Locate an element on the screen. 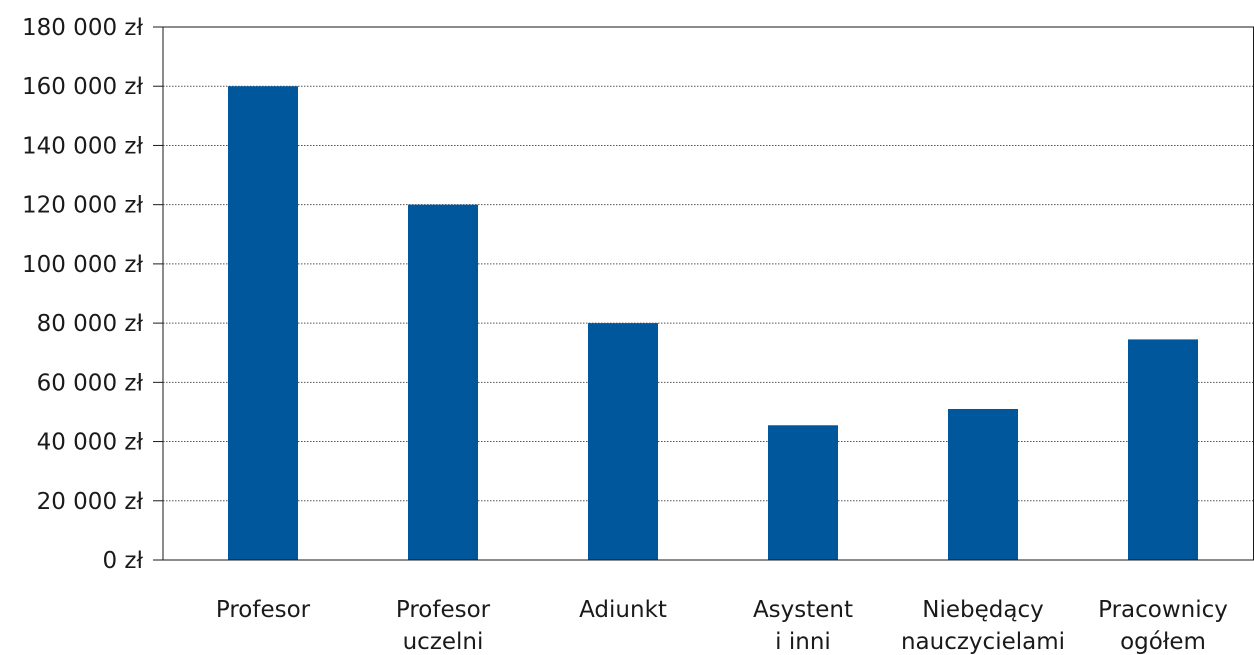 This screenshot has height=655, width=1254. y-tick-label: 140 000 zł is located at coordinates (82, 146).